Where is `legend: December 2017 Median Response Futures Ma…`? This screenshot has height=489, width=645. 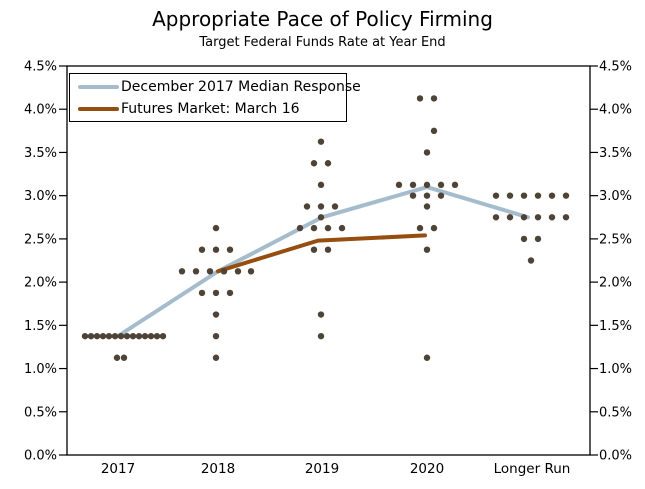
legend: December 2017 Median Response Futures Ma… is located at coordinates (215, 97).